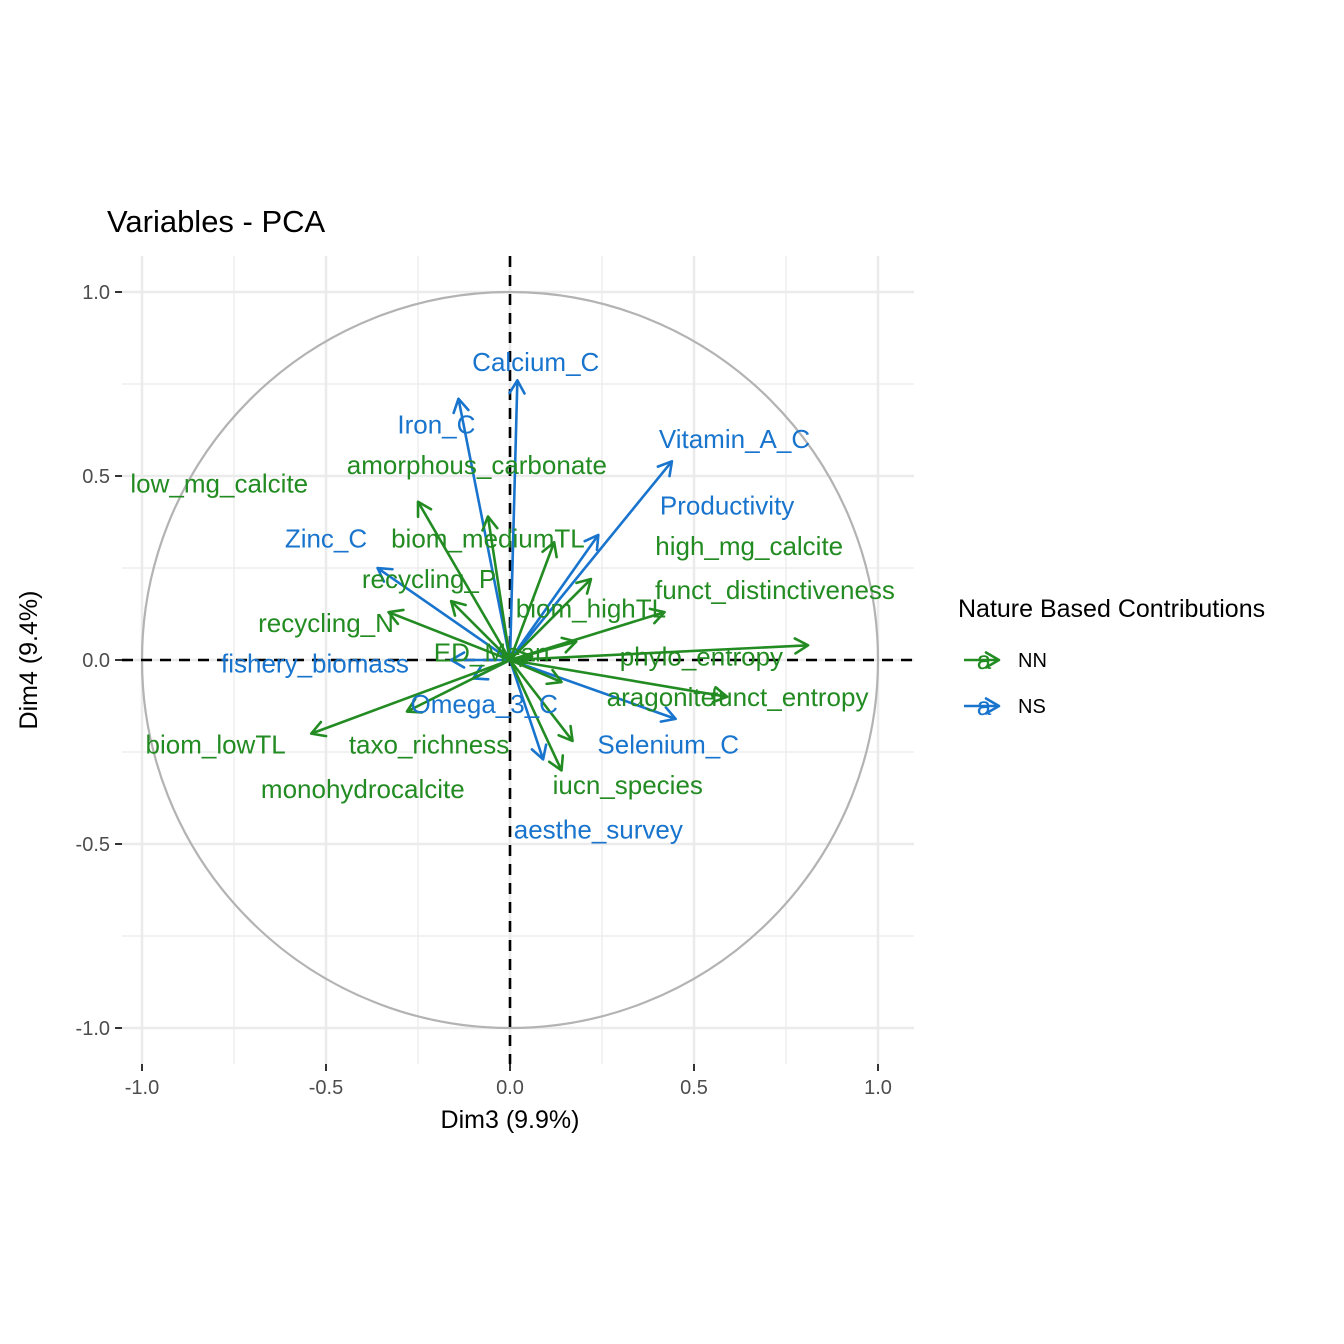 Image resolution: width=1344 pixels, height=1344 pixels. I want to click on x-tick-label: -0.5, so click(326, 1088).